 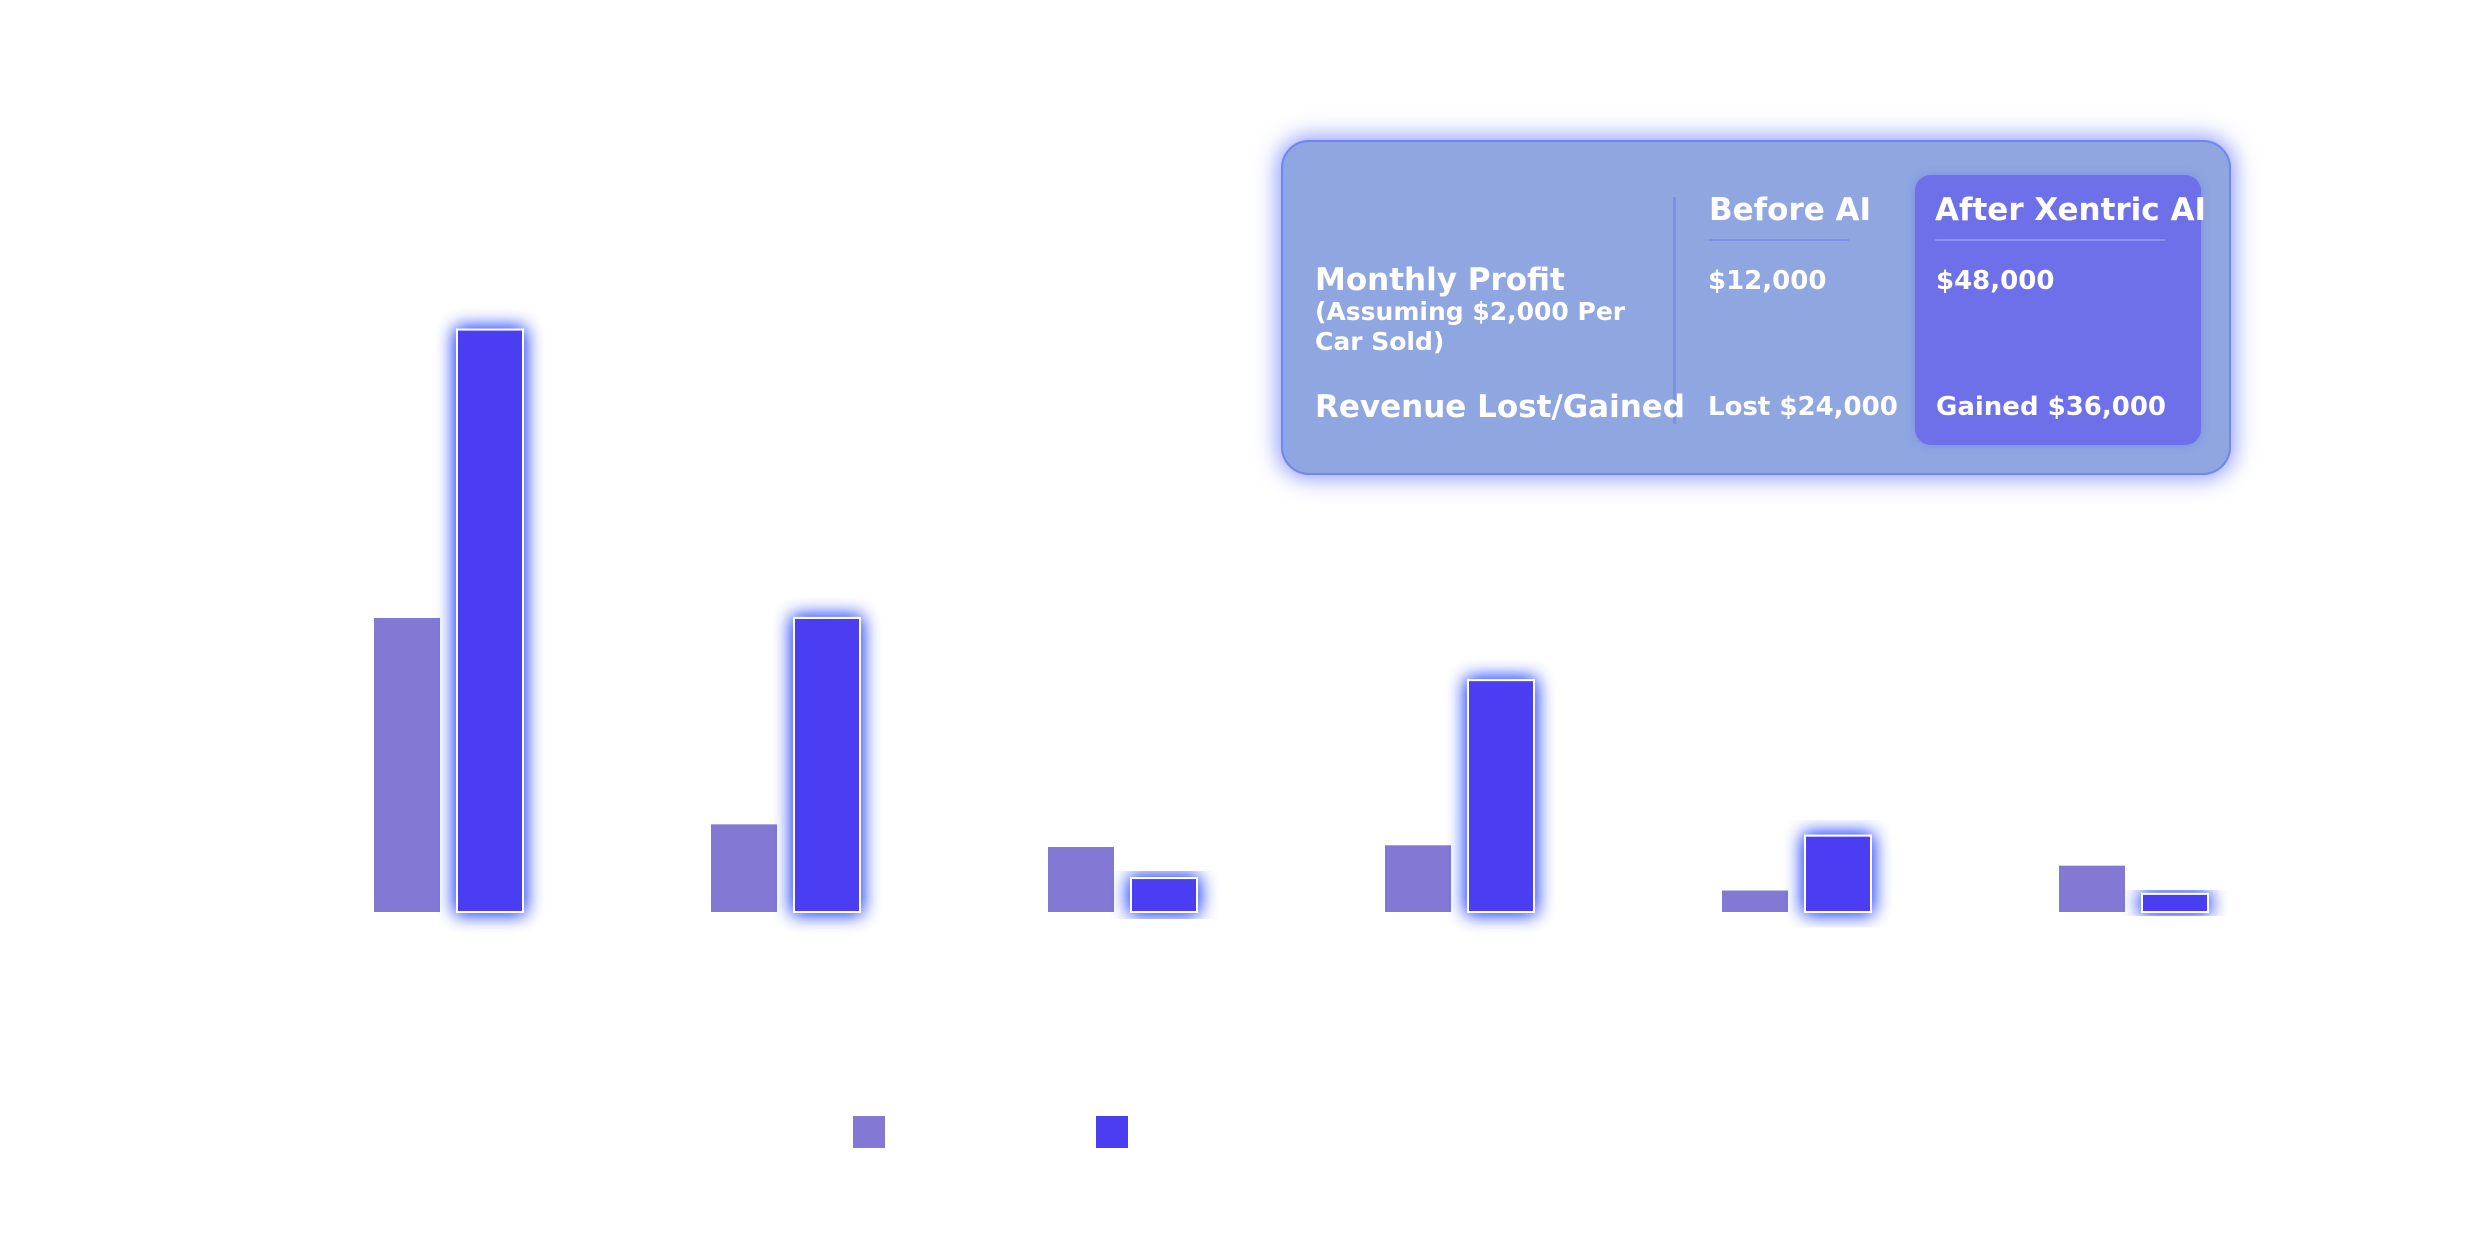 What do you see at coordinates (1803, 407) in the screenshot?
I see `revenue-before: Lost $24,000` at bounding box center [1803, 407].